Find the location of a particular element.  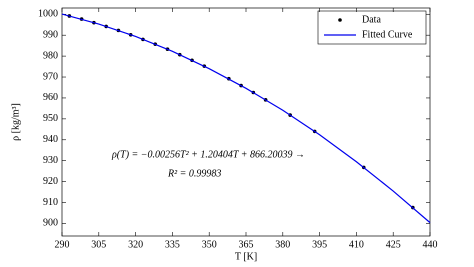

y-tick-label: 990 is located at coordinates (50, 34).